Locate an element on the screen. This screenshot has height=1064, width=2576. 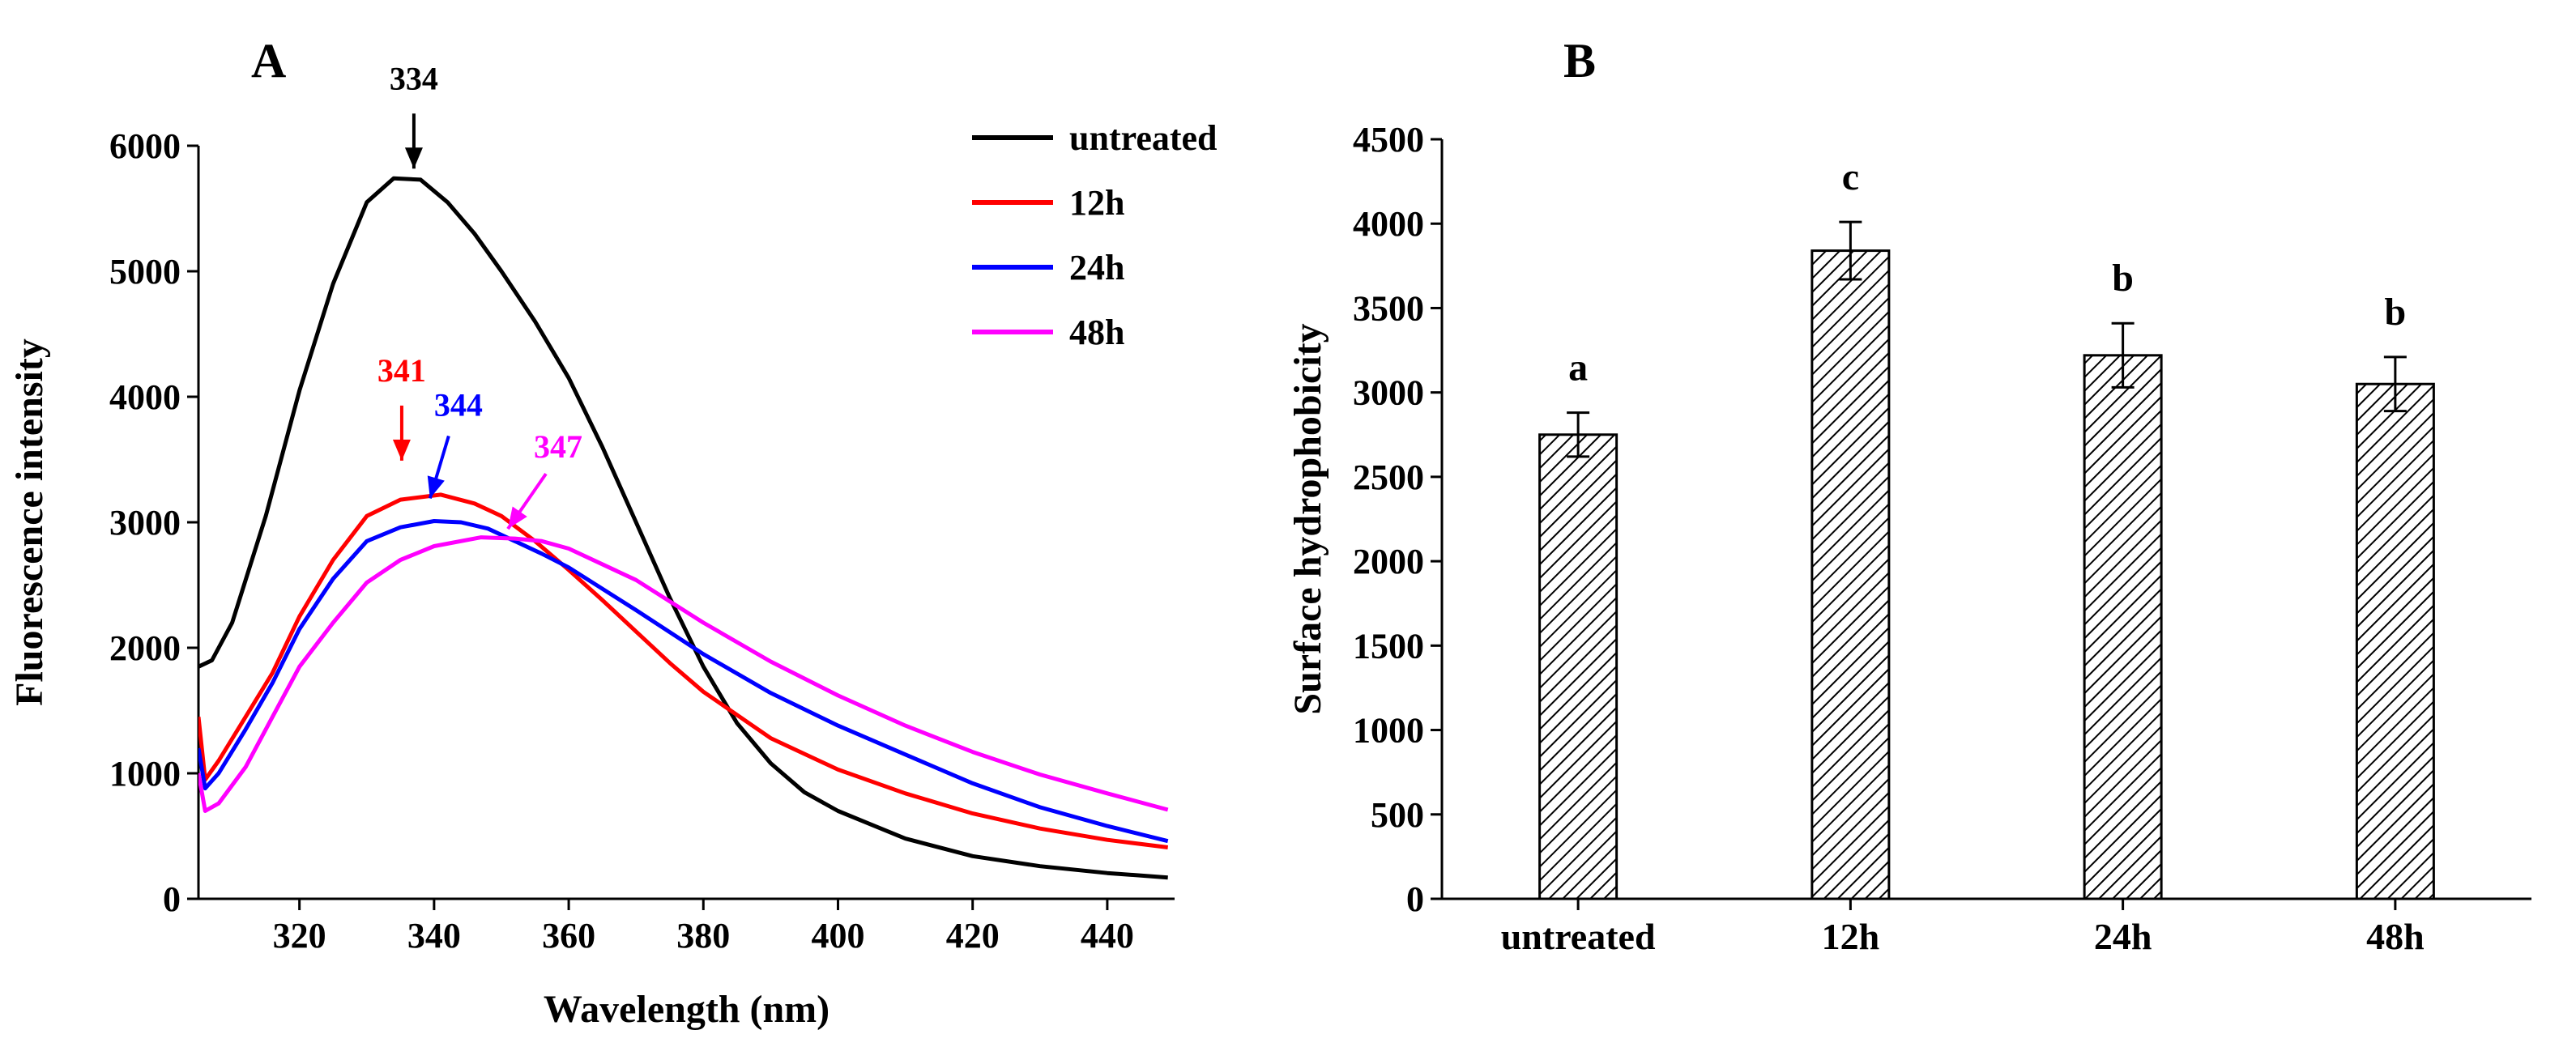
panel-a-y-tick-label: 3000 is located at coordinates (145, 523).